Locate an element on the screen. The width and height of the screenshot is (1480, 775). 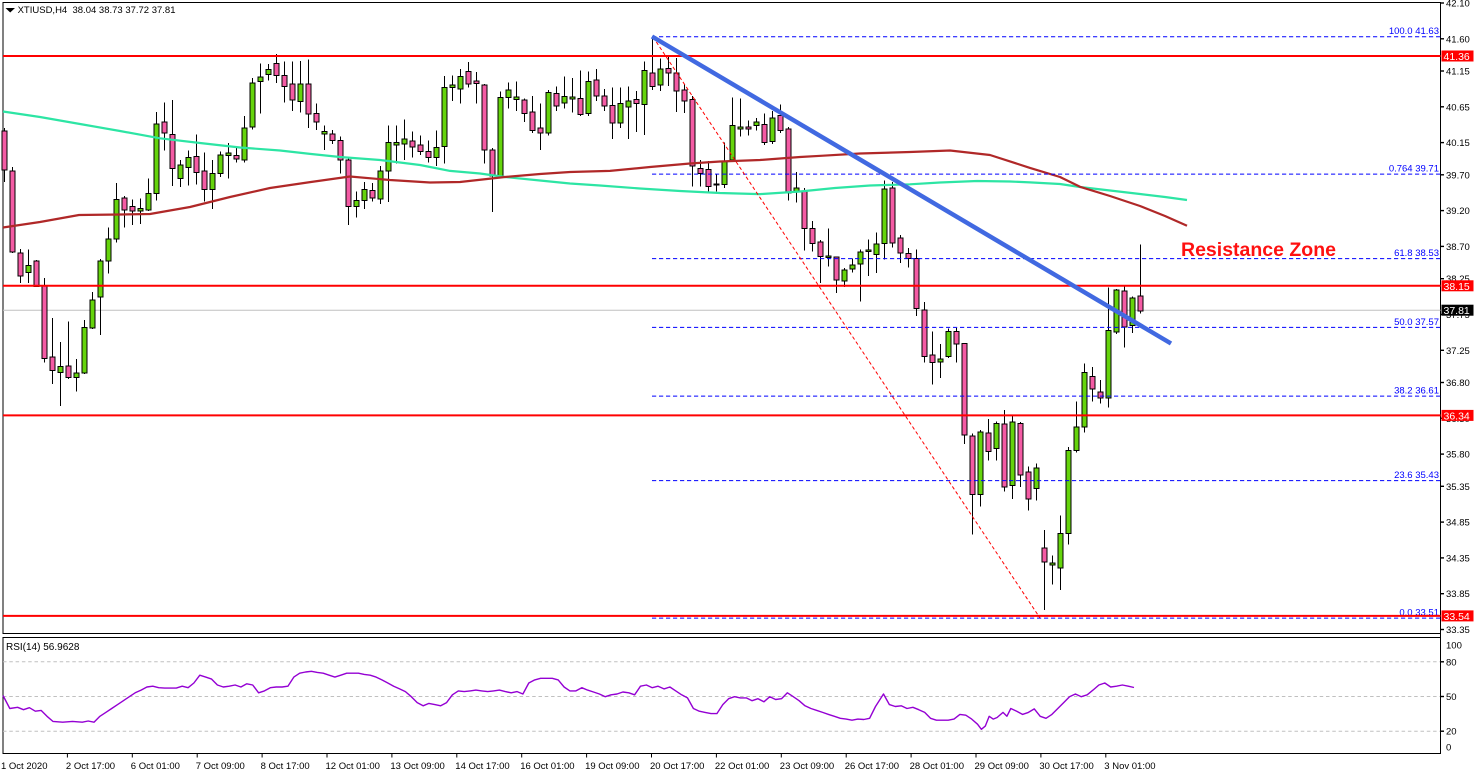
svg-text: 41.15 is located at coordinates (1458, 72).